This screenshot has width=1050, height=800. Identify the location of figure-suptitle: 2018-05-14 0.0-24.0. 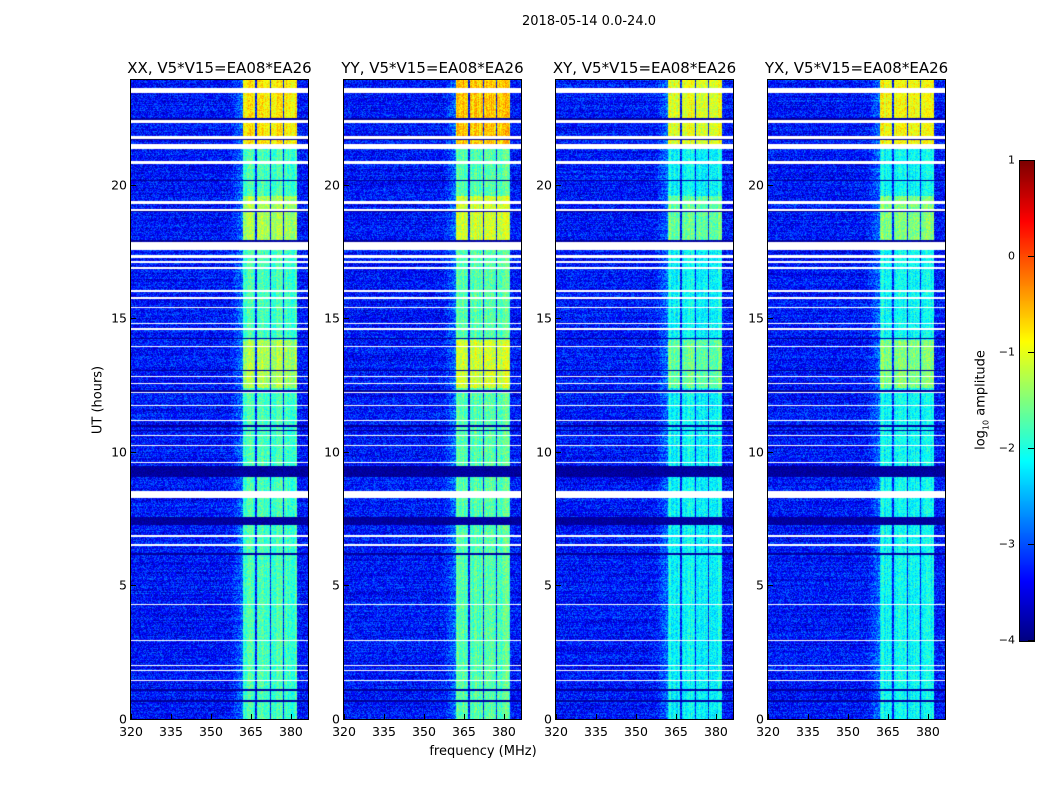
(589, 21).